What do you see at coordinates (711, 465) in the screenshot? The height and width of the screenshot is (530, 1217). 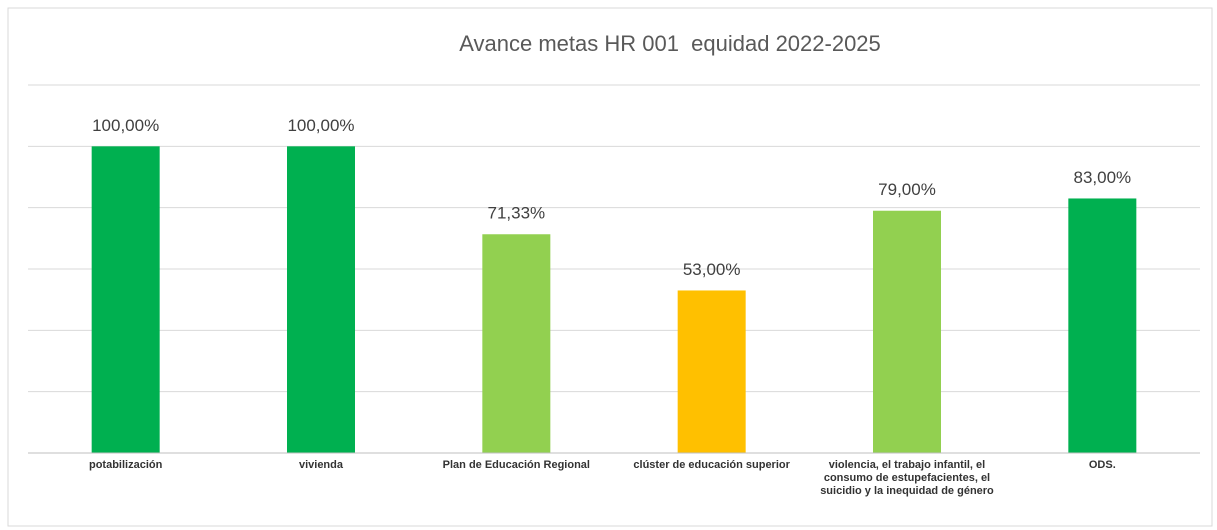 I see `x-tick-label: clúster de educación superior` at bounding box center [711, 465].